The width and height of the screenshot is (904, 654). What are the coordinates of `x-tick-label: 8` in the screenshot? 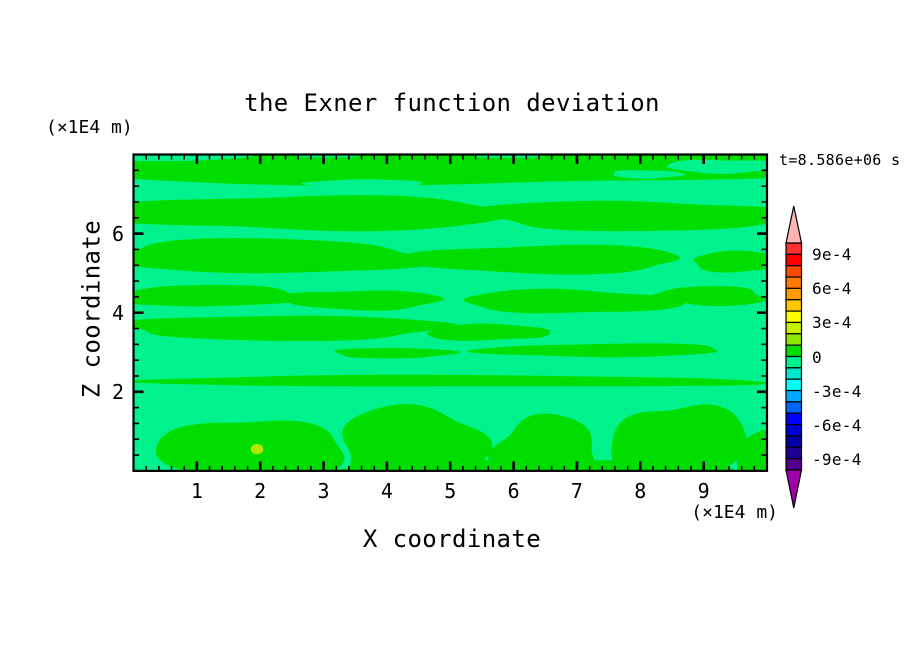 It's located at (640, 491).